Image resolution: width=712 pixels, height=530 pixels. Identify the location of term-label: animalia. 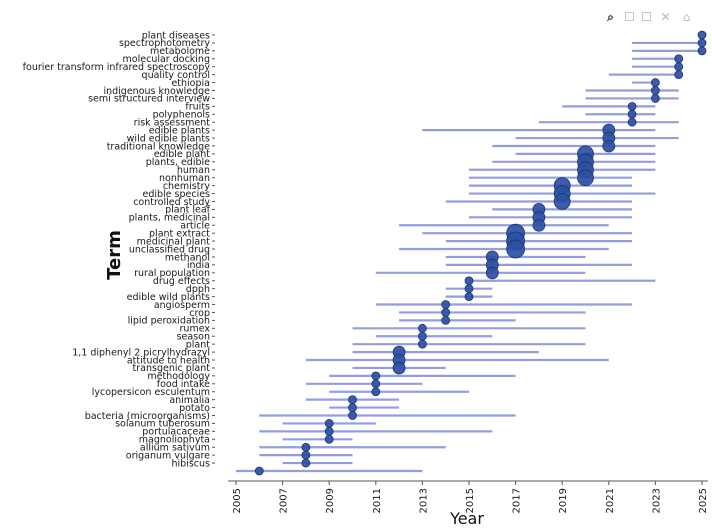
(189, 400).